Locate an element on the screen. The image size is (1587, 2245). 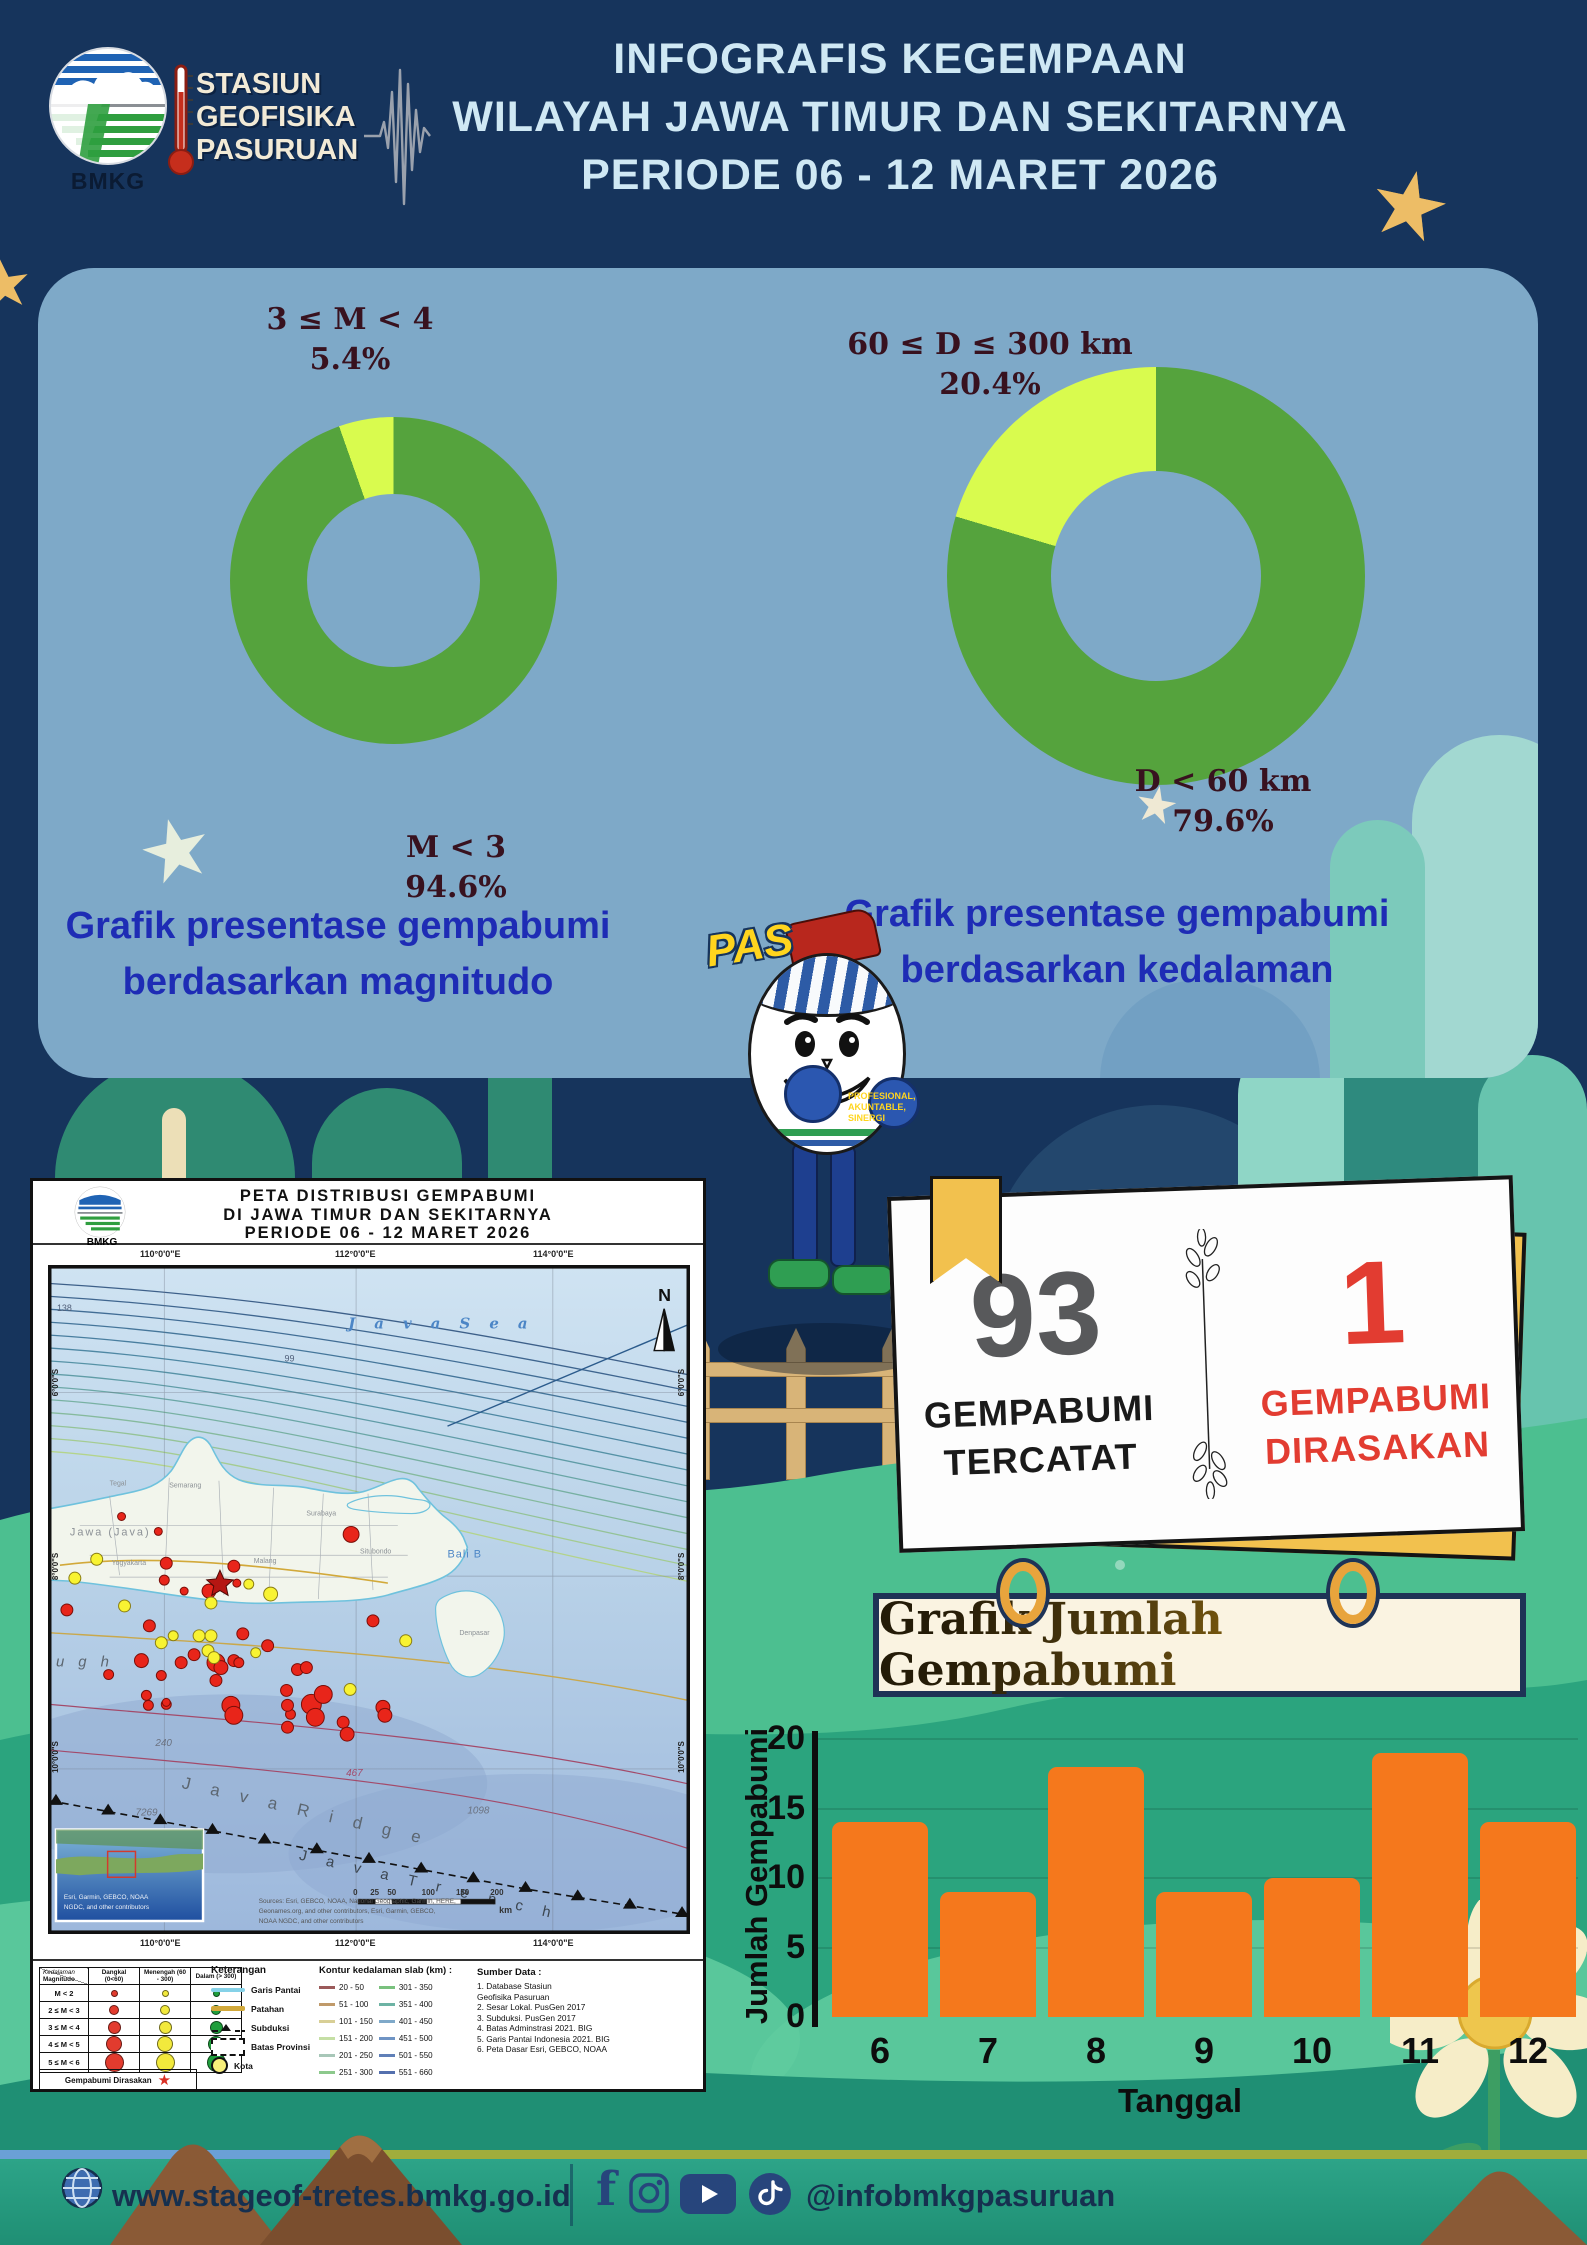
kontur-range: 101 - 150 is located at coordinates (346, 2021).